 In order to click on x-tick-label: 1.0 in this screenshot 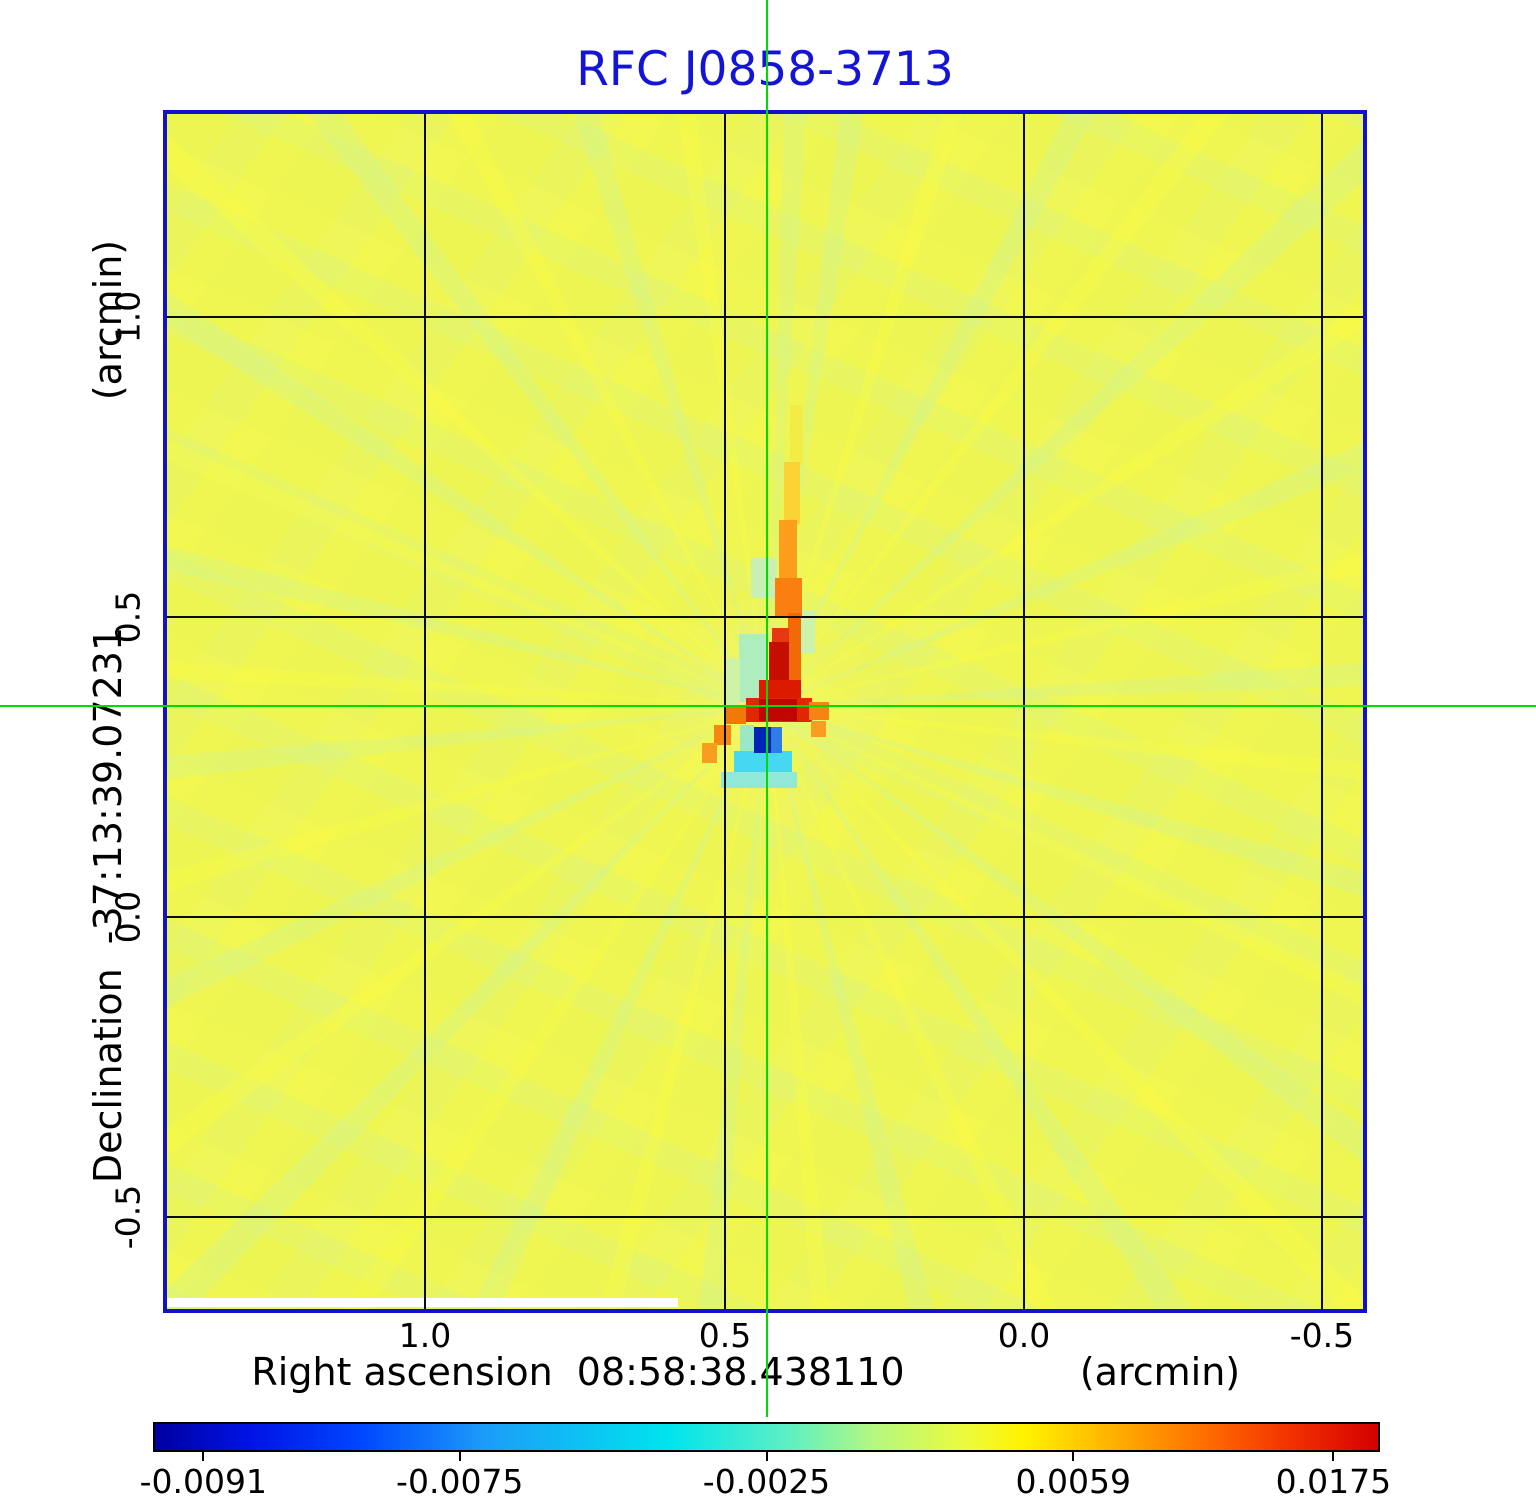, I will do `click(425, 1335)`.